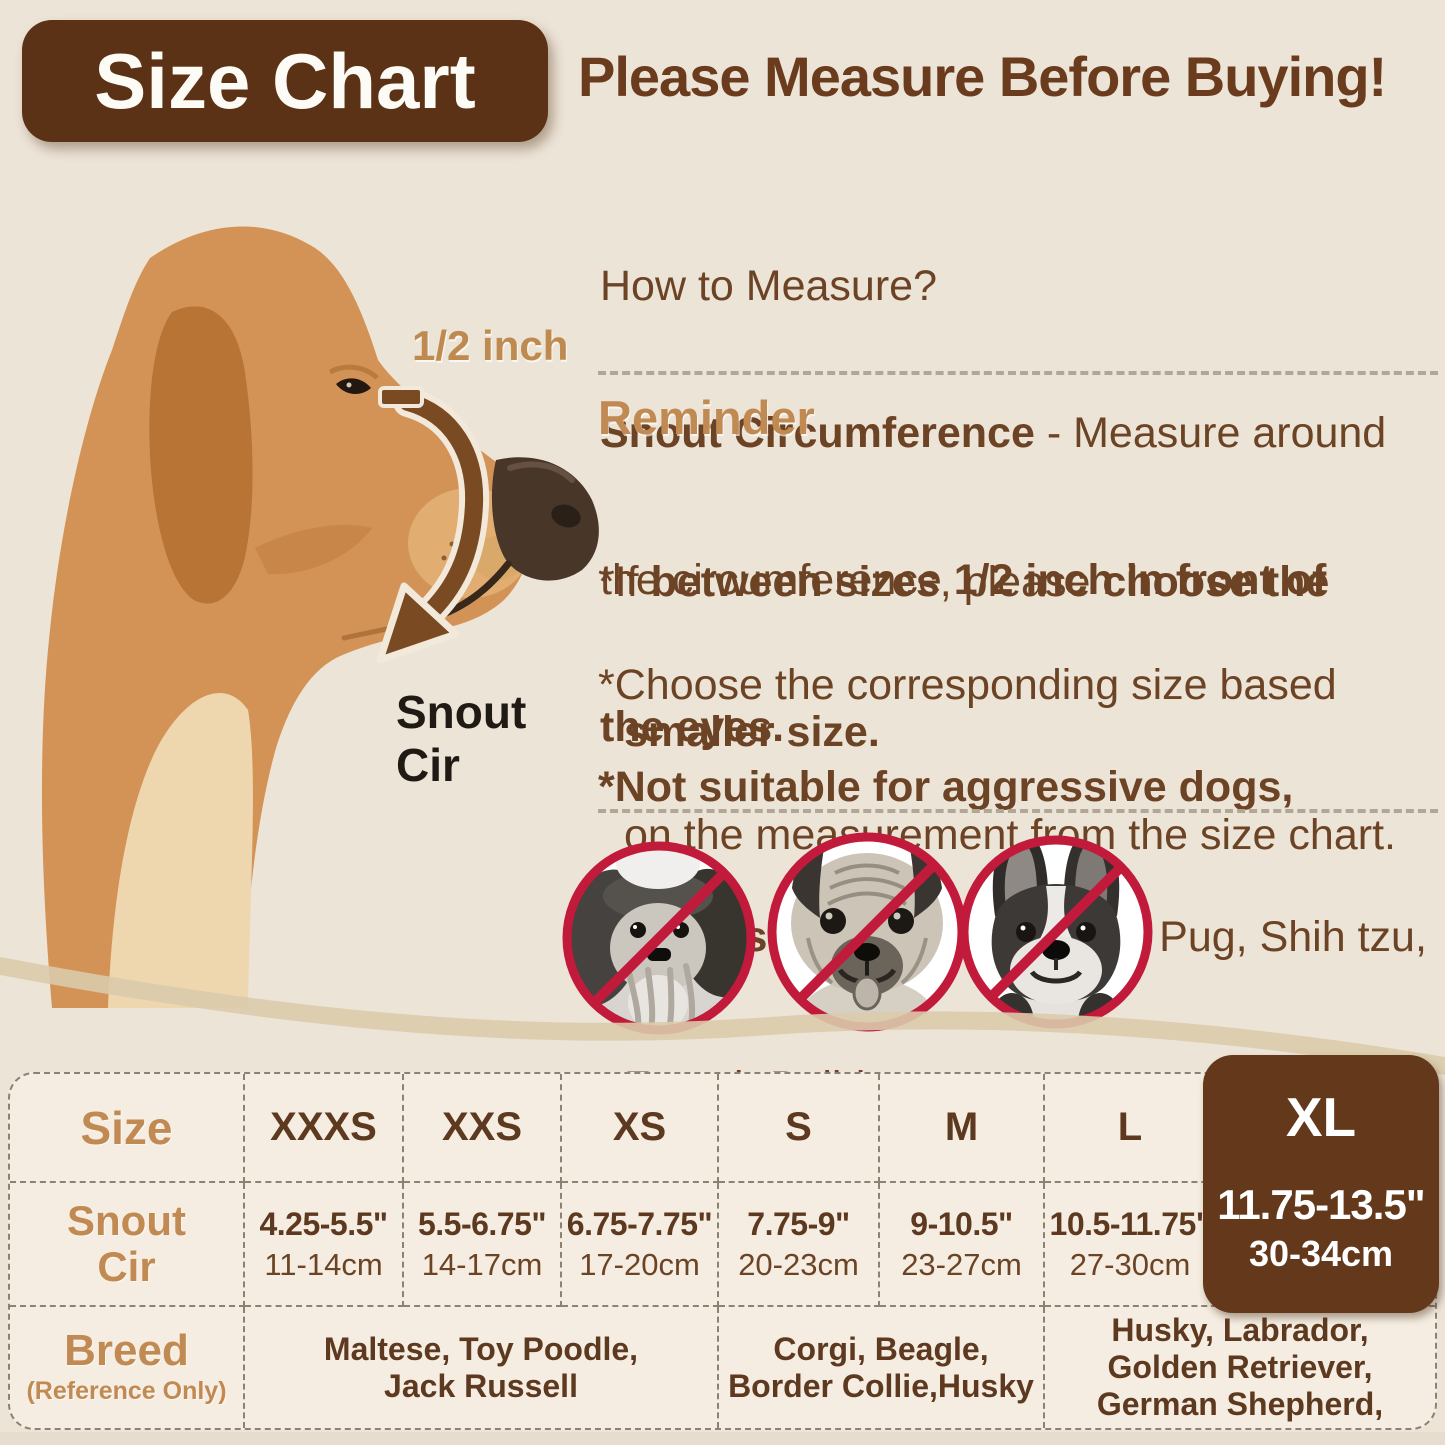  Describe the element at coordinates (313, 549) in the screenshot. I see `dog-cheek-shading` at that location.